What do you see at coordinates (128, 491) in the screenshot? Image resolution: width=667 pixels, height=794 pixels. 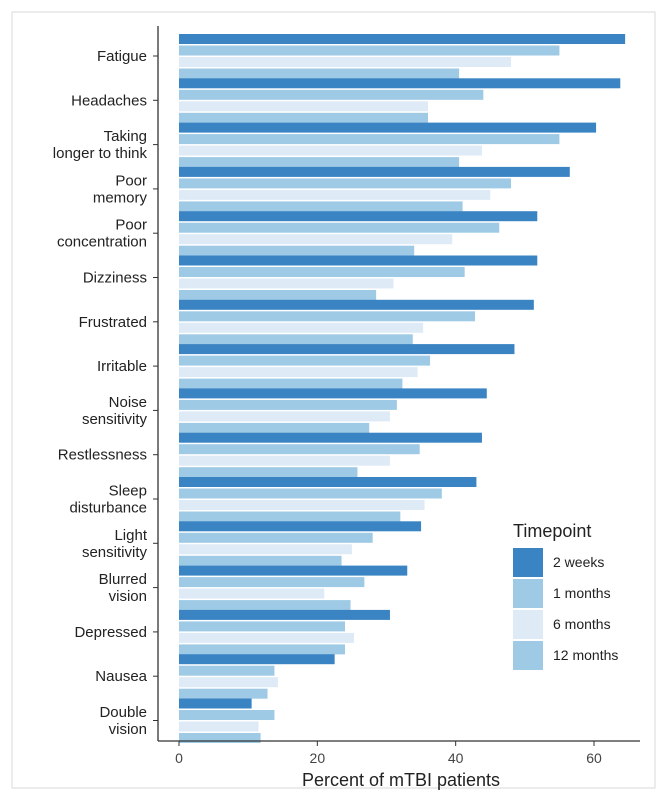 I see `category-label-line: Sleep` at bounding box center [128, 491].